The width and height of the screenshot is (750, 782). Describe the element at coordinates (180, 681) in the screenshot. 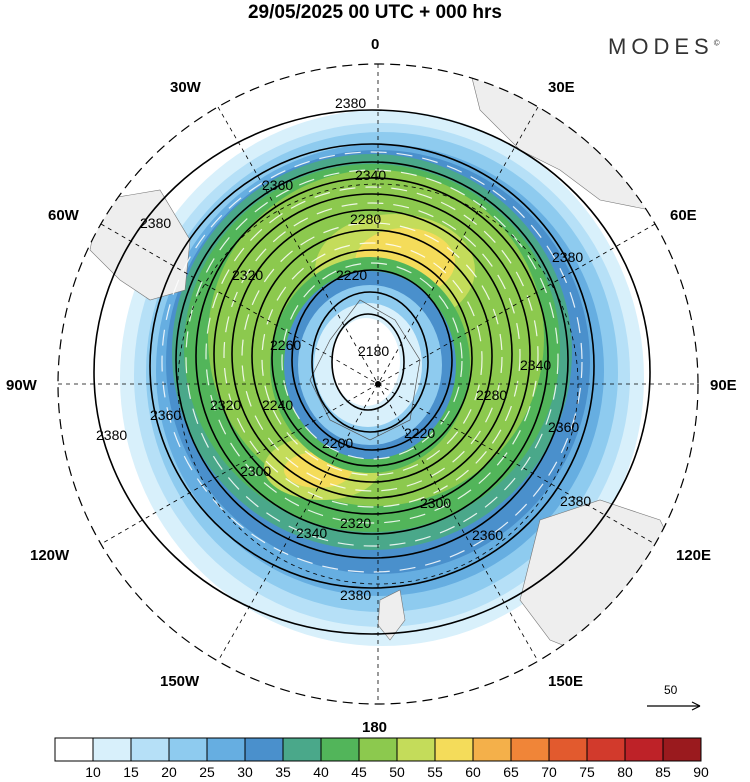

I see `lon-label-150w: 150W` at that location.